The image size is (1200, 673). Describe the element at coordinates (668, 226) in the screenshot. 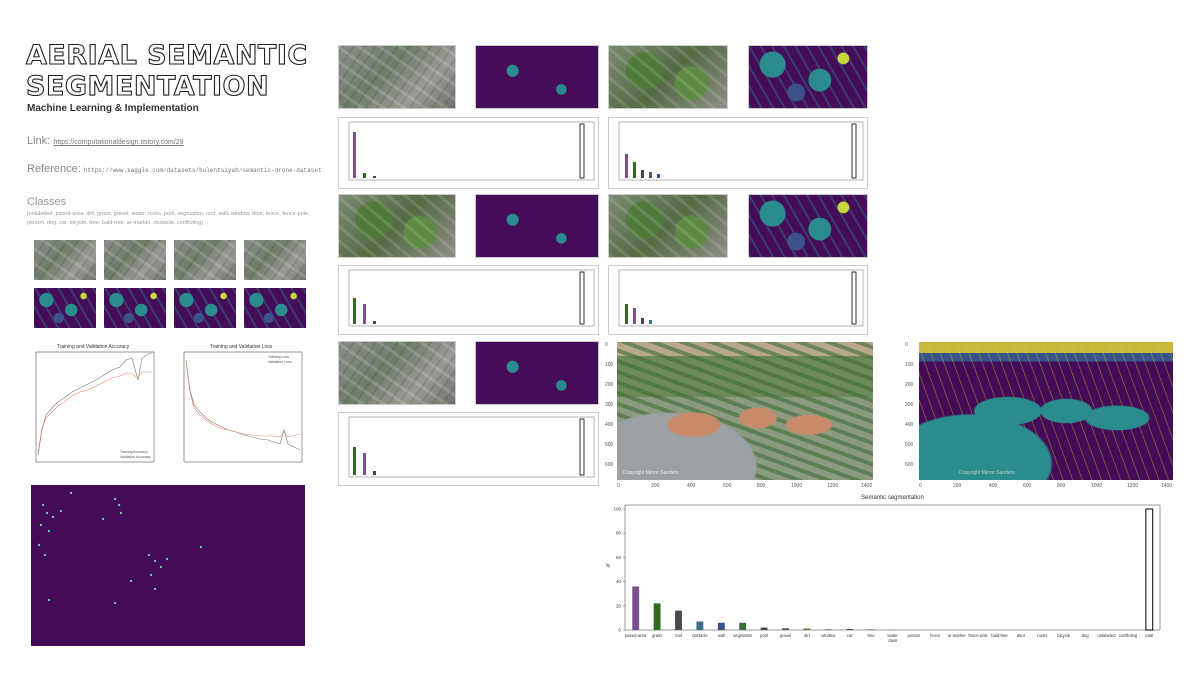

I see `row2-aerial-b` at that location.